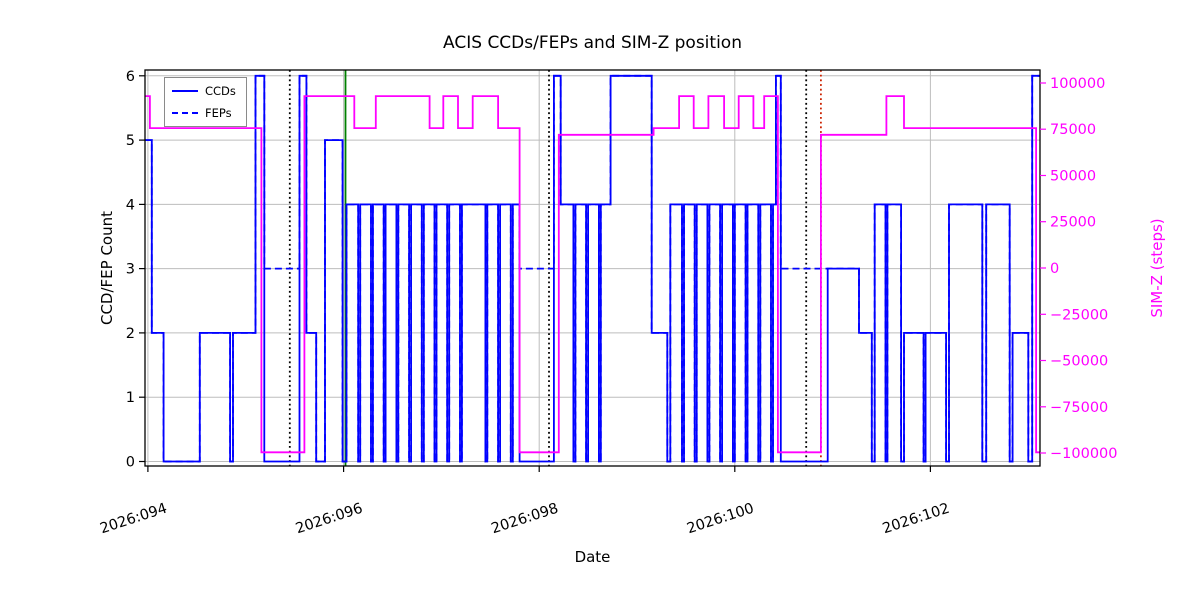  I want to click on y-right-tick-label: −100000, so click(1084, 454).